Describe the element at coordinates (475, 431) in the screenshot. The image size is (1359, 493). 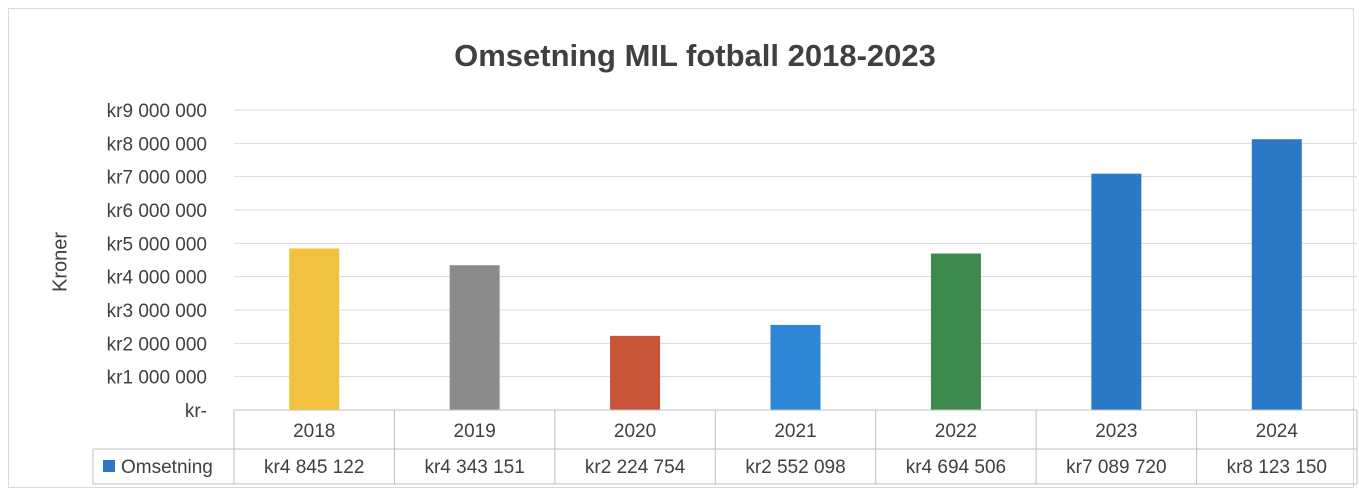
I see `x-tick-label: 2019` at that location.